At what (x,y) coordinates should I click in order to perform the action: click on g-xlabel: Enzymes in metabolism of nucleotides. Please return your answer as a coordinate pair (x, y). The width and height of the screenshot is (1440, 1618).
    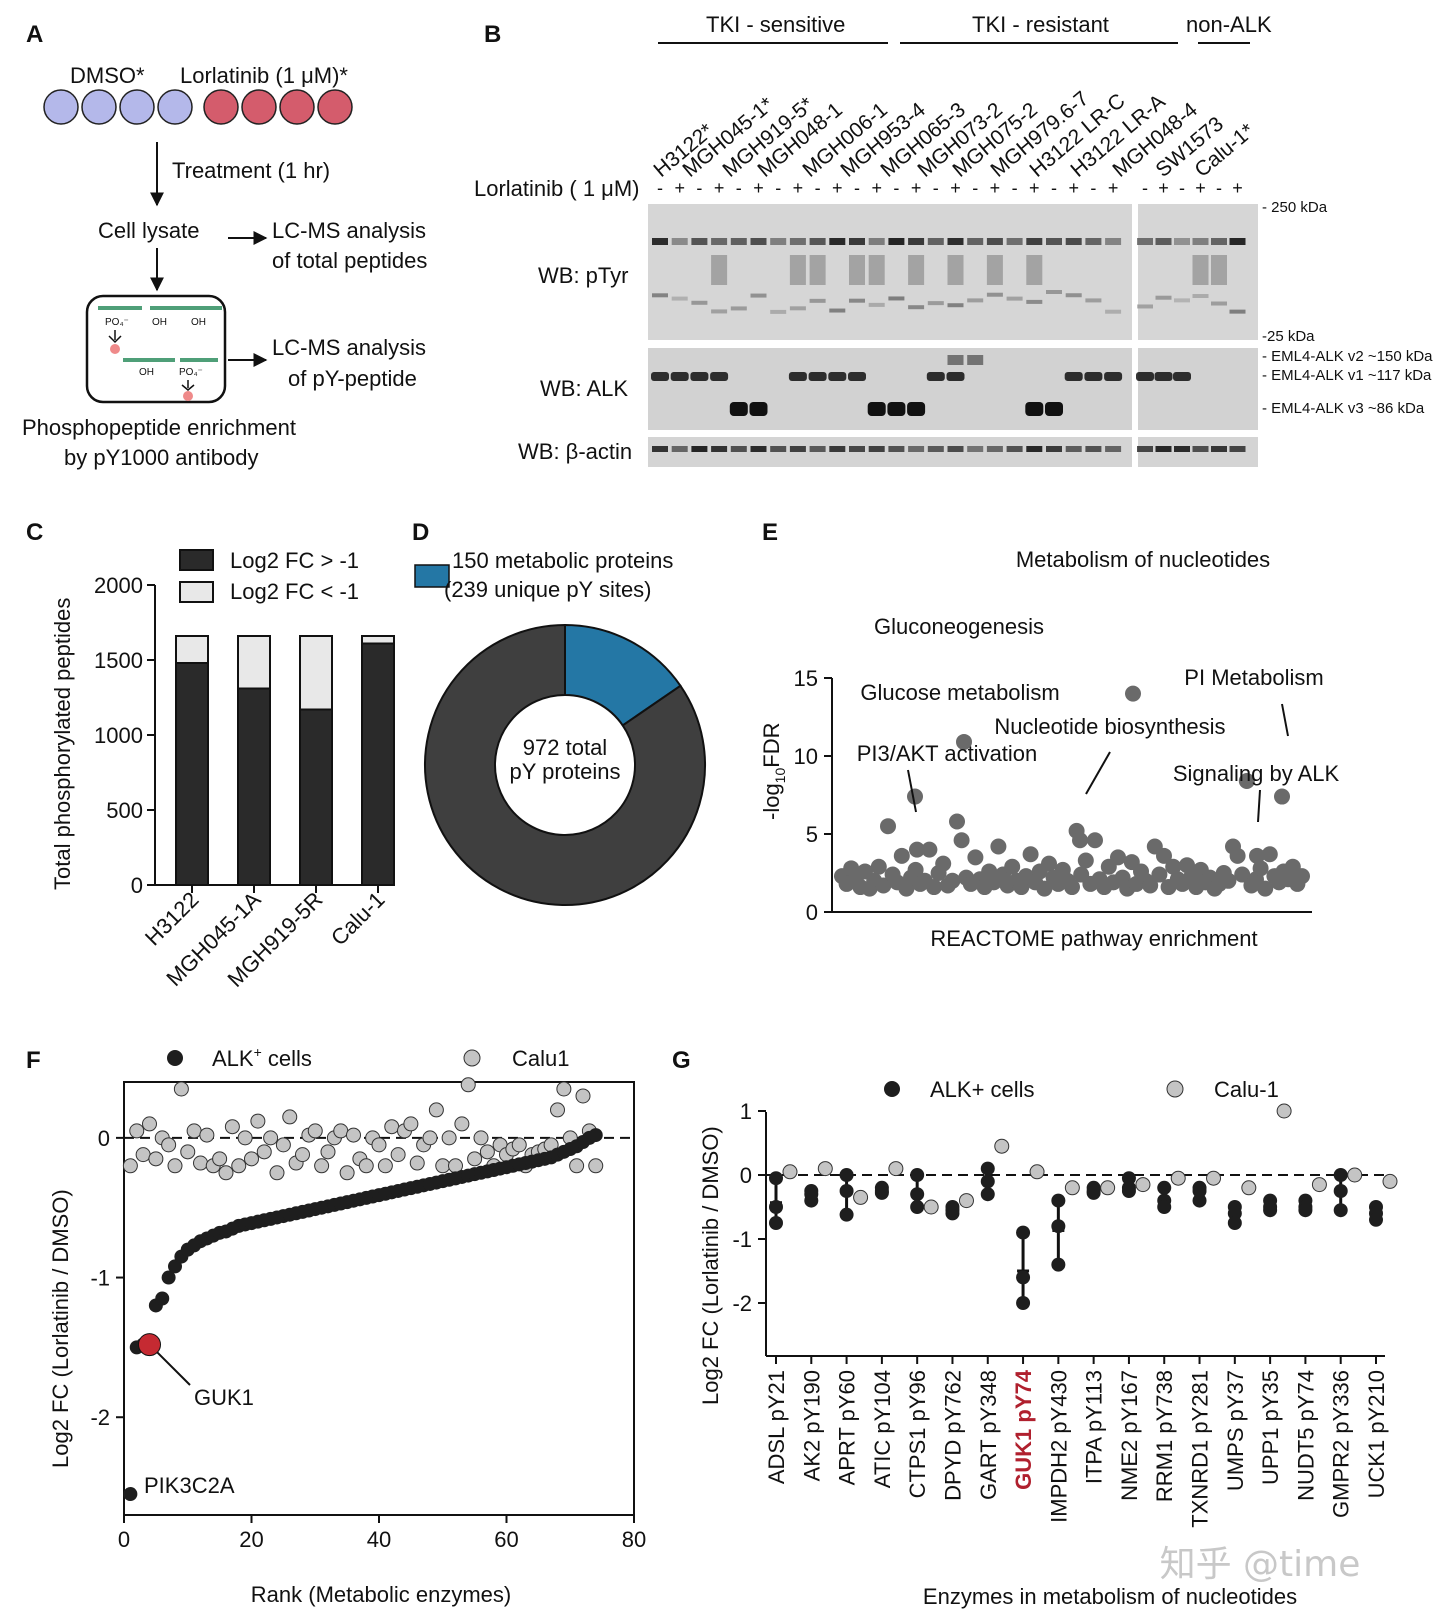
    Looking at the image, I should click on (1110, 1596).